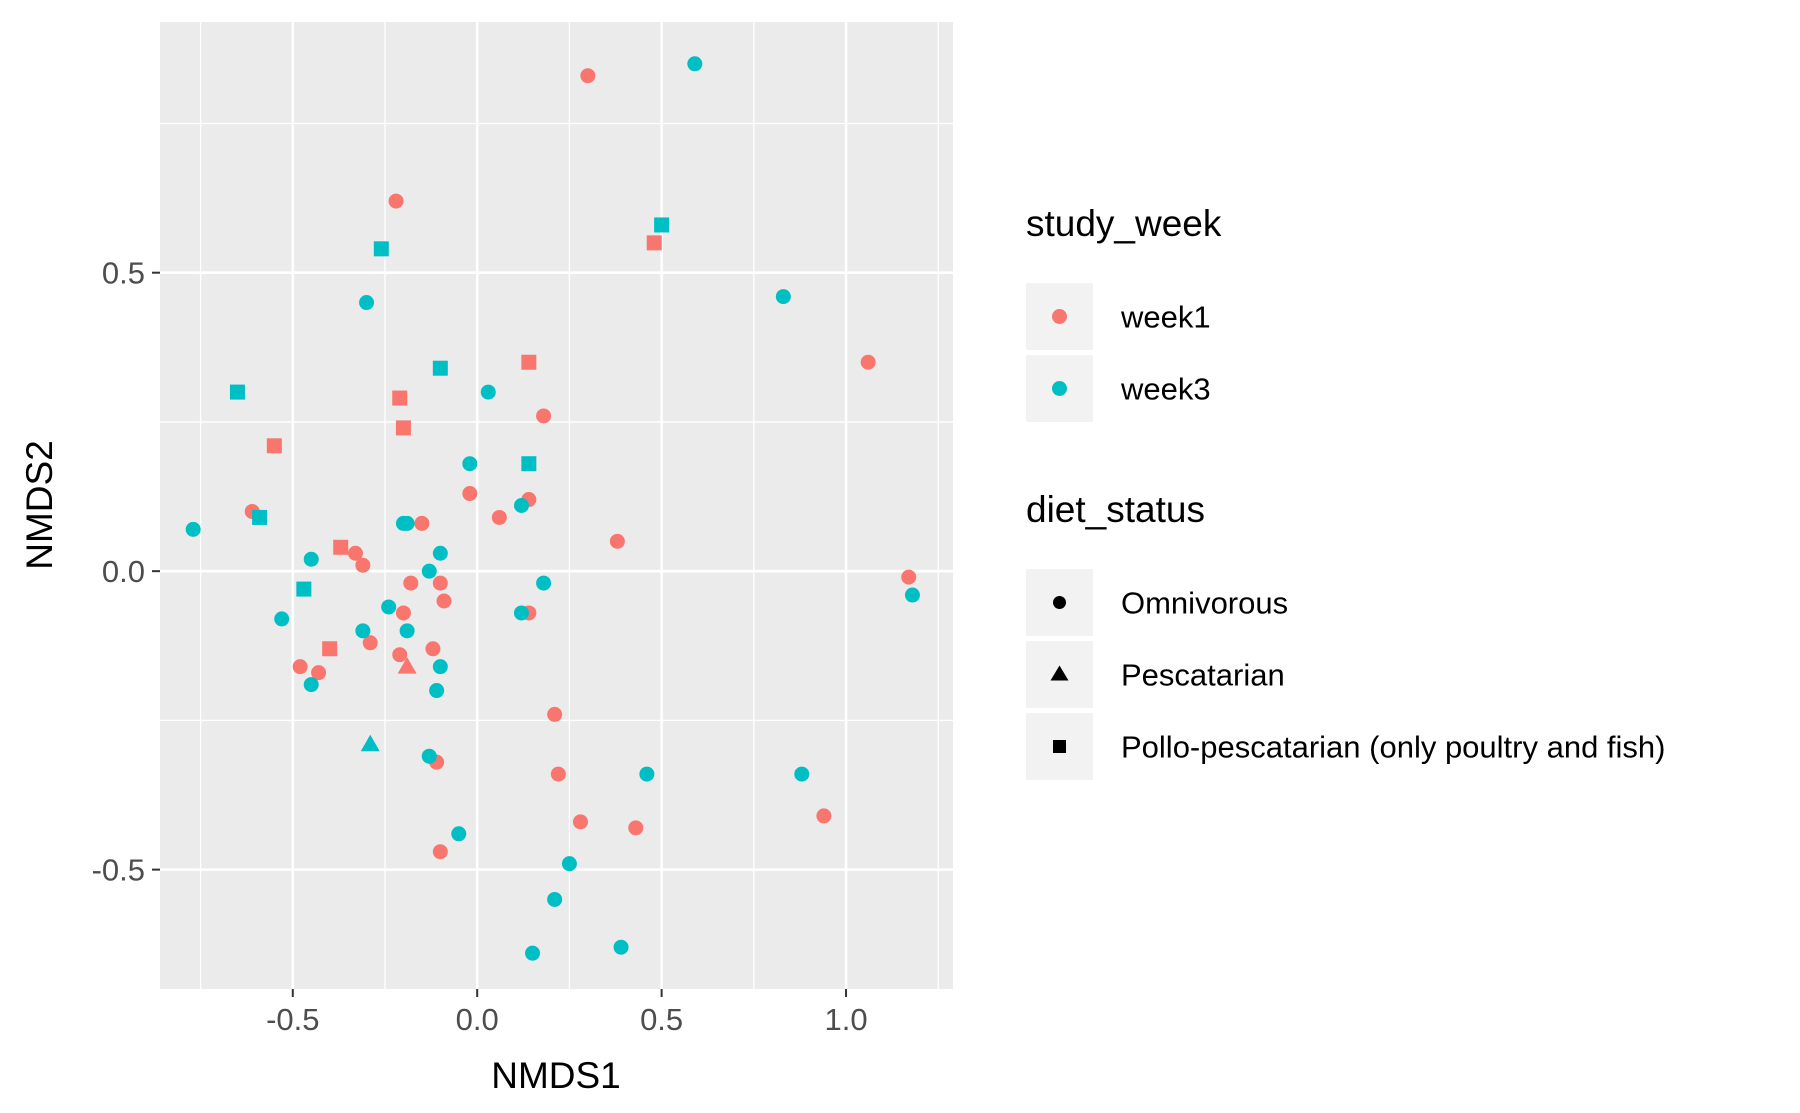 The width and height of the screenshot is (1800, 1113). What do you see at coordinates (1124, 223) in the screenshot?
I see `legend-title: study_week` at bounding box center [1124, 223].